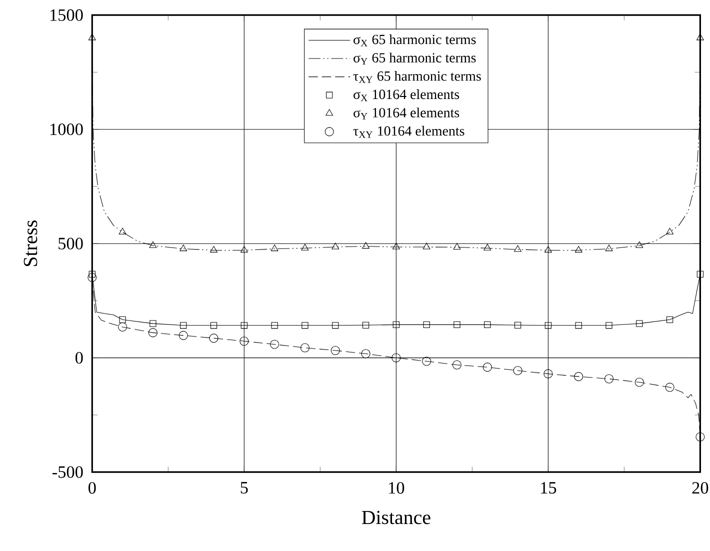 This screenshot has height=551, width=710. Describe the element at coordinates (417, 76) in the screenshot. I see `legend-label: τ$_{XY}$ 65 harmonic terms` at that location.